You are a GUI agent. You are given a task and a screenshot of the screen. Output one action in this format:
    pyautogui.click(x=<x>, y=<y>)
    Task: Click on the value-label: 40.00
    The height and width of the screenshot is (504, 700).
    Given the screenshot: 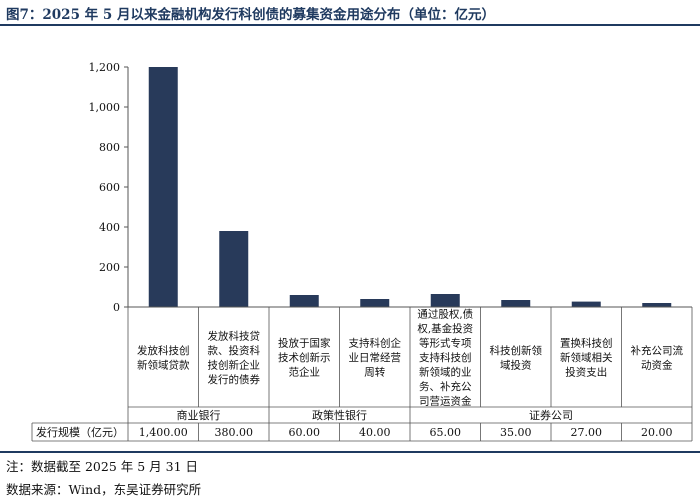 What is the action you would take?
    pyautogui.click(x=375, y=432)
    